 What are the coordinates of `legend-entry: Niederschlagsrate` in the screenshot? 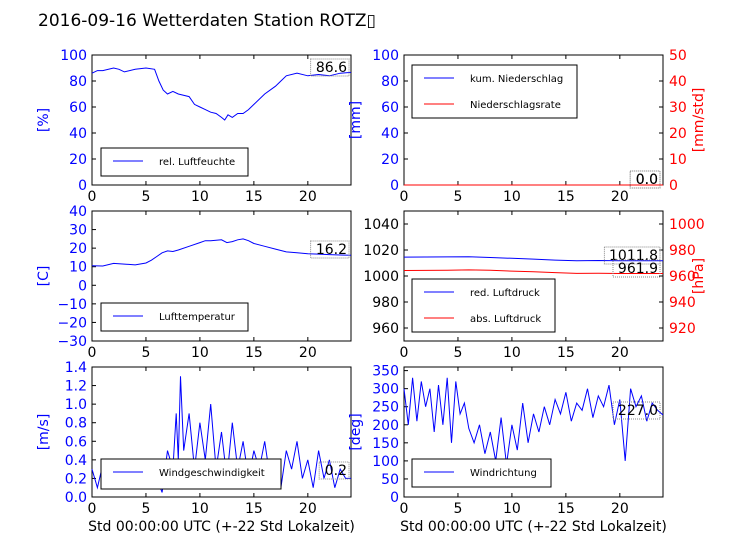 It's located at (515, 105).